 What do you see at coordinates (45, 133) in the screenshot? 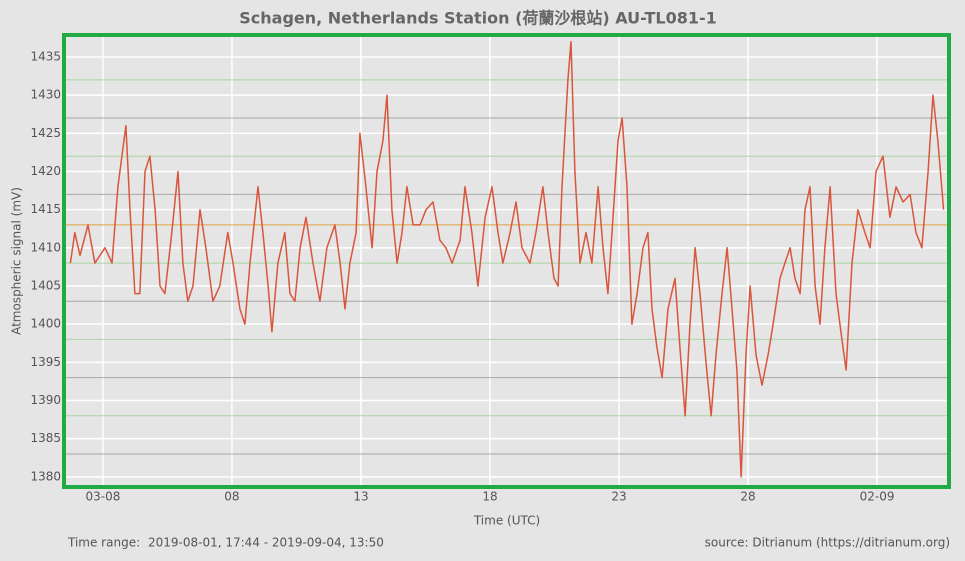
I see `y-tick-label: 1425` at bounding box center [45, 133].